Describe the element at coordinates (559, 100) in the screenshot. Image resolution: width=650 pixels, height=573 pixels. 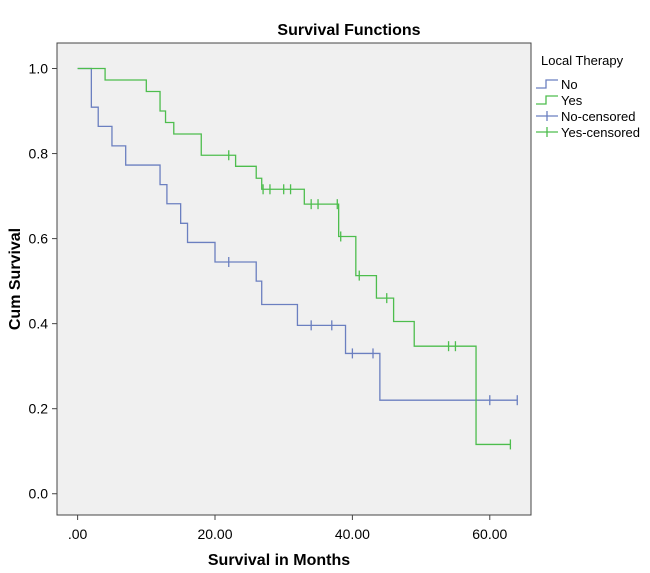
I see `legend-entry: Yes` at that location.